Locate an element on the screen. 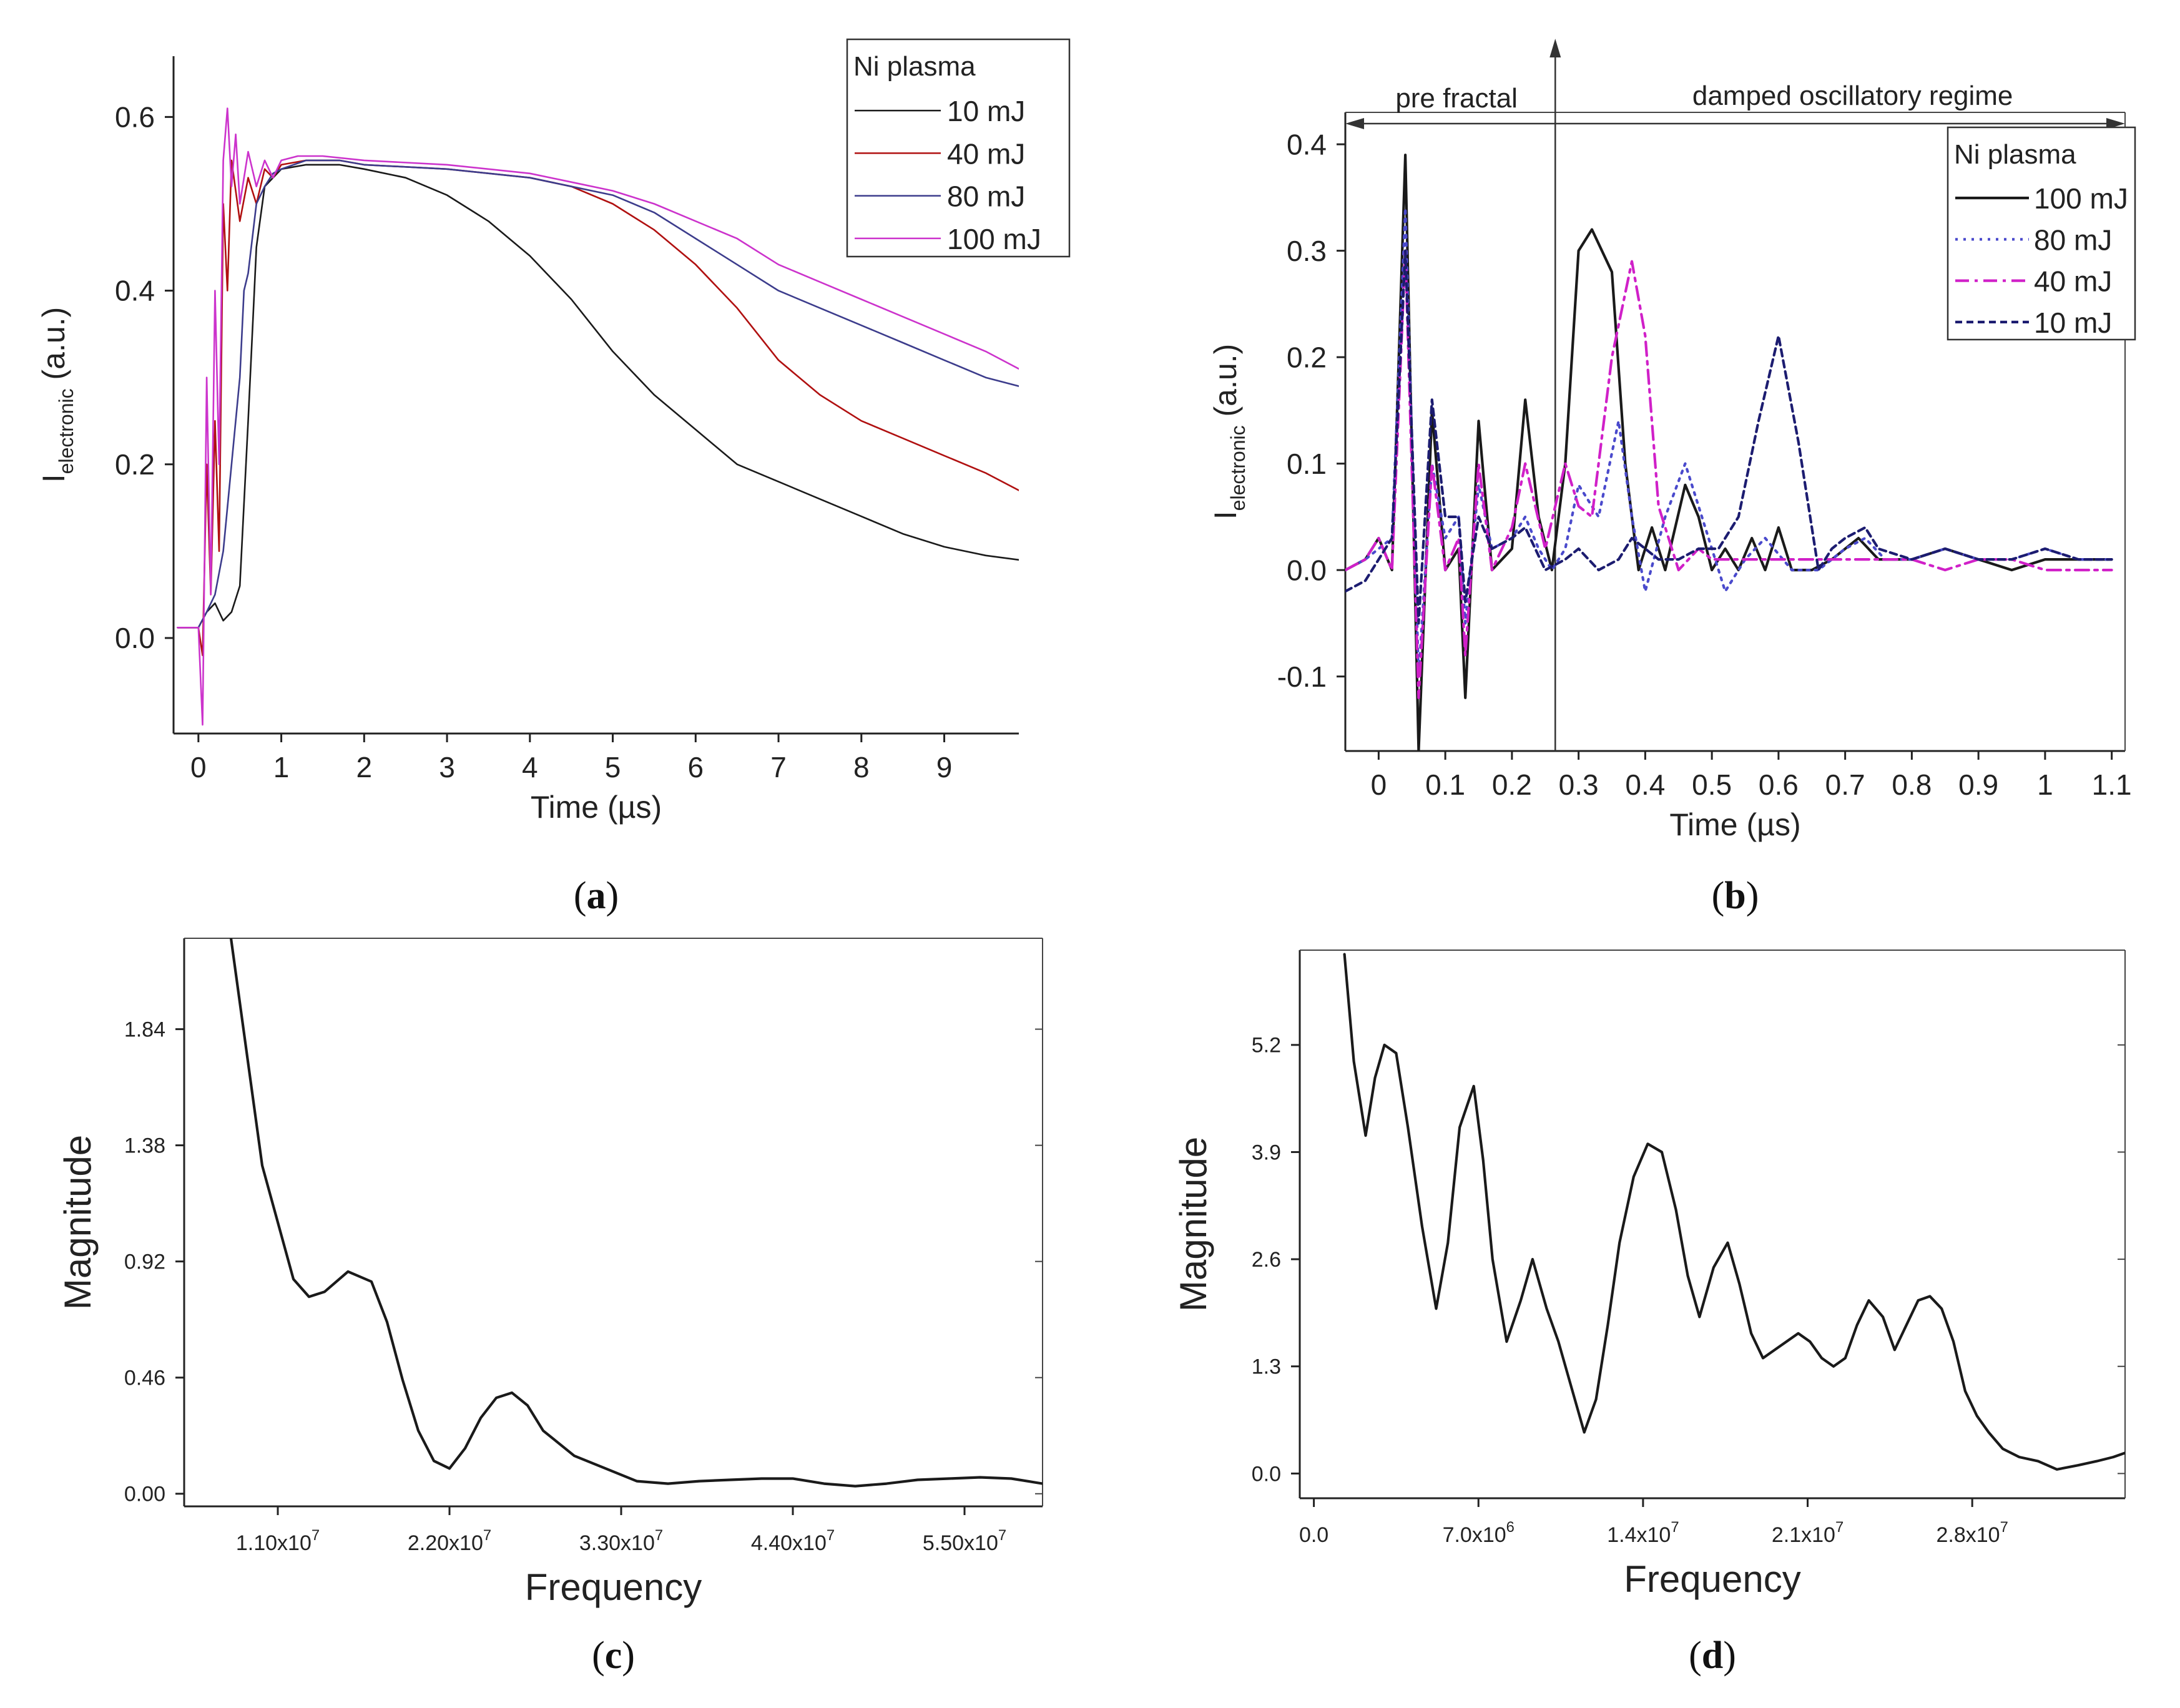 The image size is (2180, 1708). x-tick-label: 0.1 is located at coordinates (1445, 784).